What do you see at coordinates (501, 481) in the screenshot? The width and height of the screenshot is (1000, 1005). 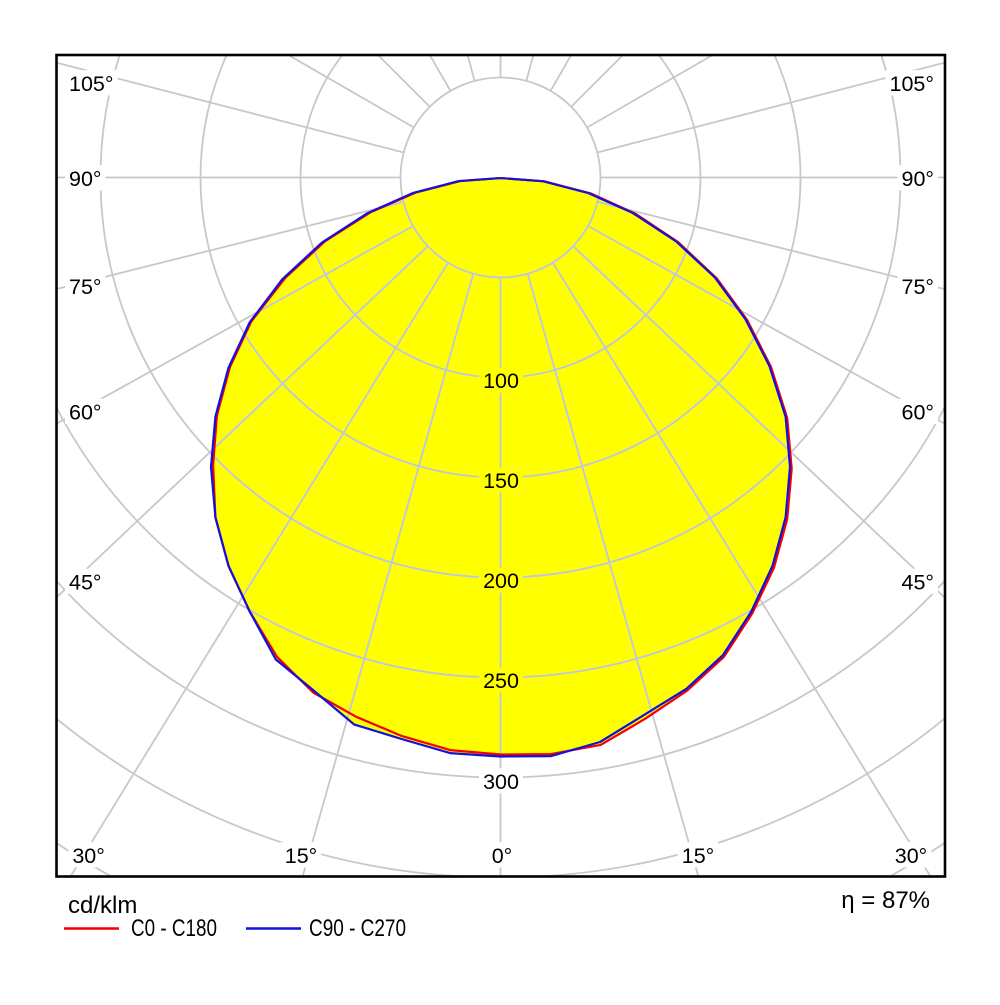 I see `svg-text: 150` at bounding box center [501, 481].